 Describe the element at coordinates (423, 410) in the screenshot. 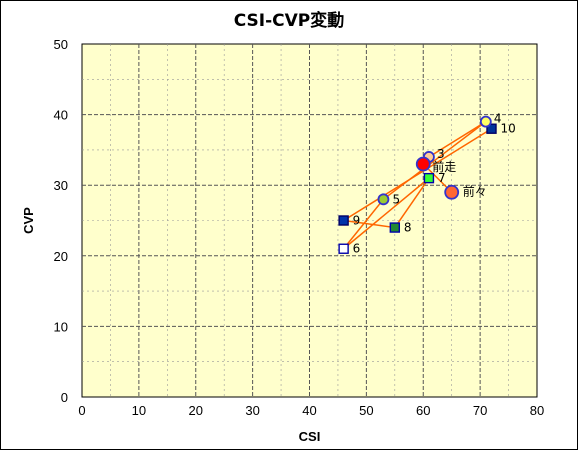

I see `x-tick-label: 60` at that location.